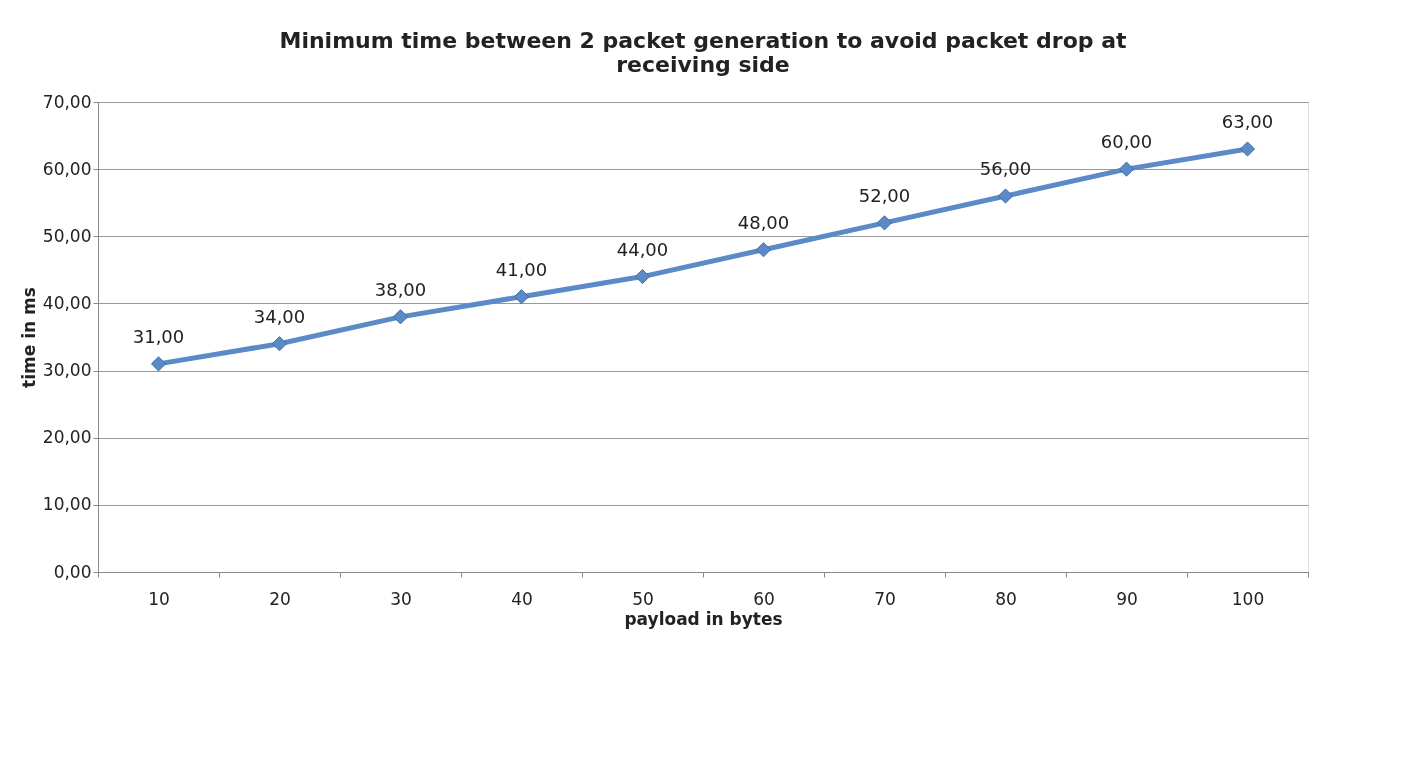 Image resolution: width=1418 pixels, height=765 pixels. Describe the element at coordinates (1126, 142) in the screenshot. I see `data-label: 60,00` at that location.